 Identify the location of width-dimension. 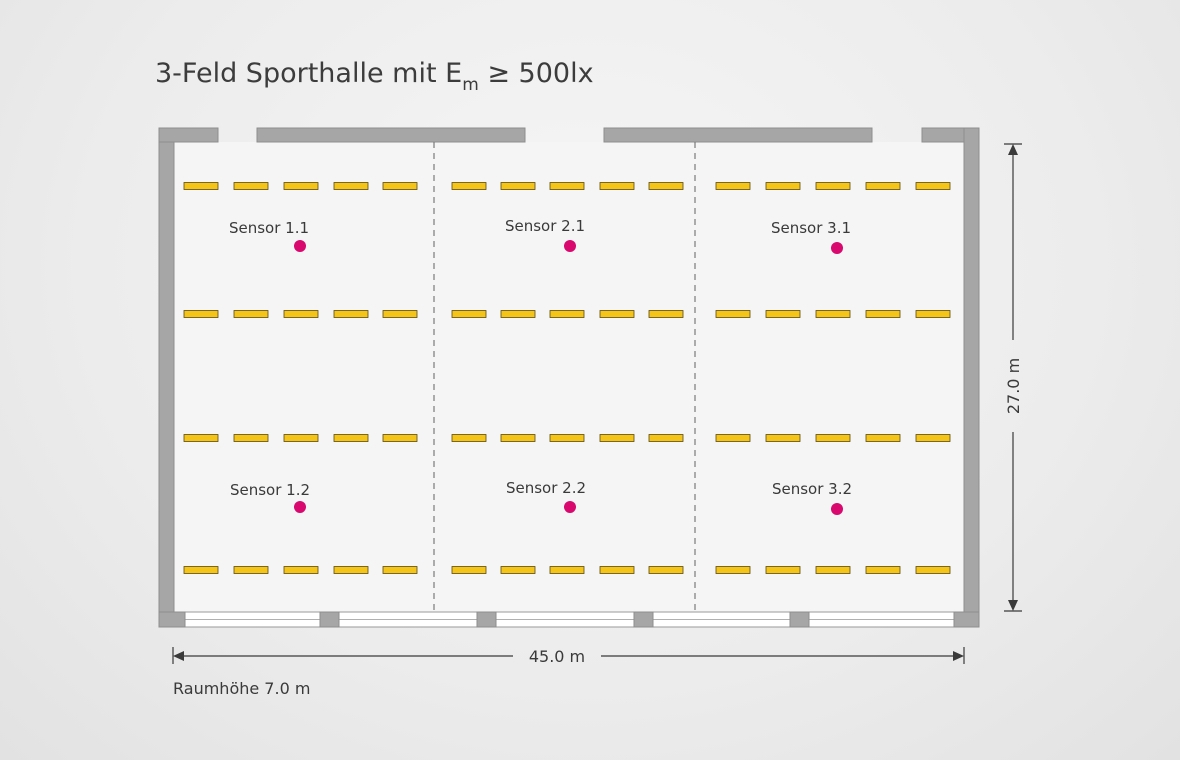
(568, 655).